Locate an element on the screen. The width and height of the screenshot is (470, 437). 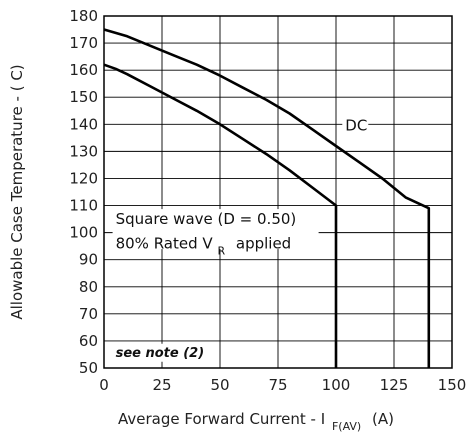
y-tick-label: 90 is located at coordinates (88, 260).